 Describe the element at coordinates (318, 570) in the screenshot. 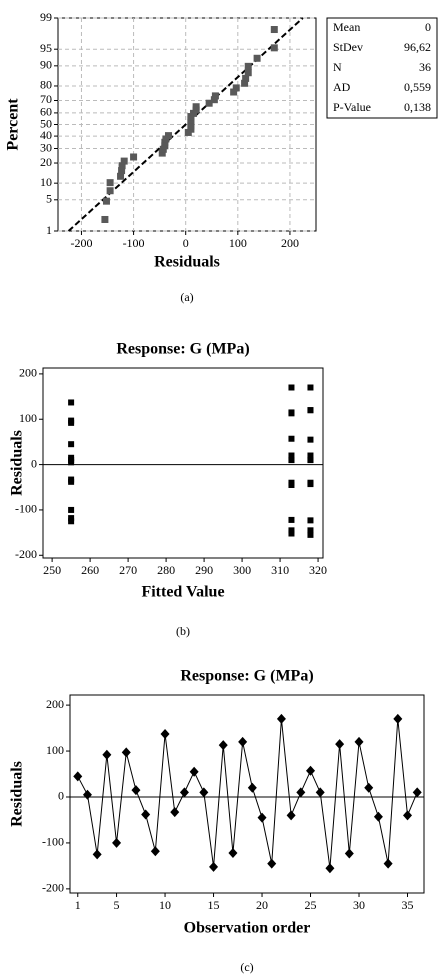

I see `x-tick-label: 320` at that location.